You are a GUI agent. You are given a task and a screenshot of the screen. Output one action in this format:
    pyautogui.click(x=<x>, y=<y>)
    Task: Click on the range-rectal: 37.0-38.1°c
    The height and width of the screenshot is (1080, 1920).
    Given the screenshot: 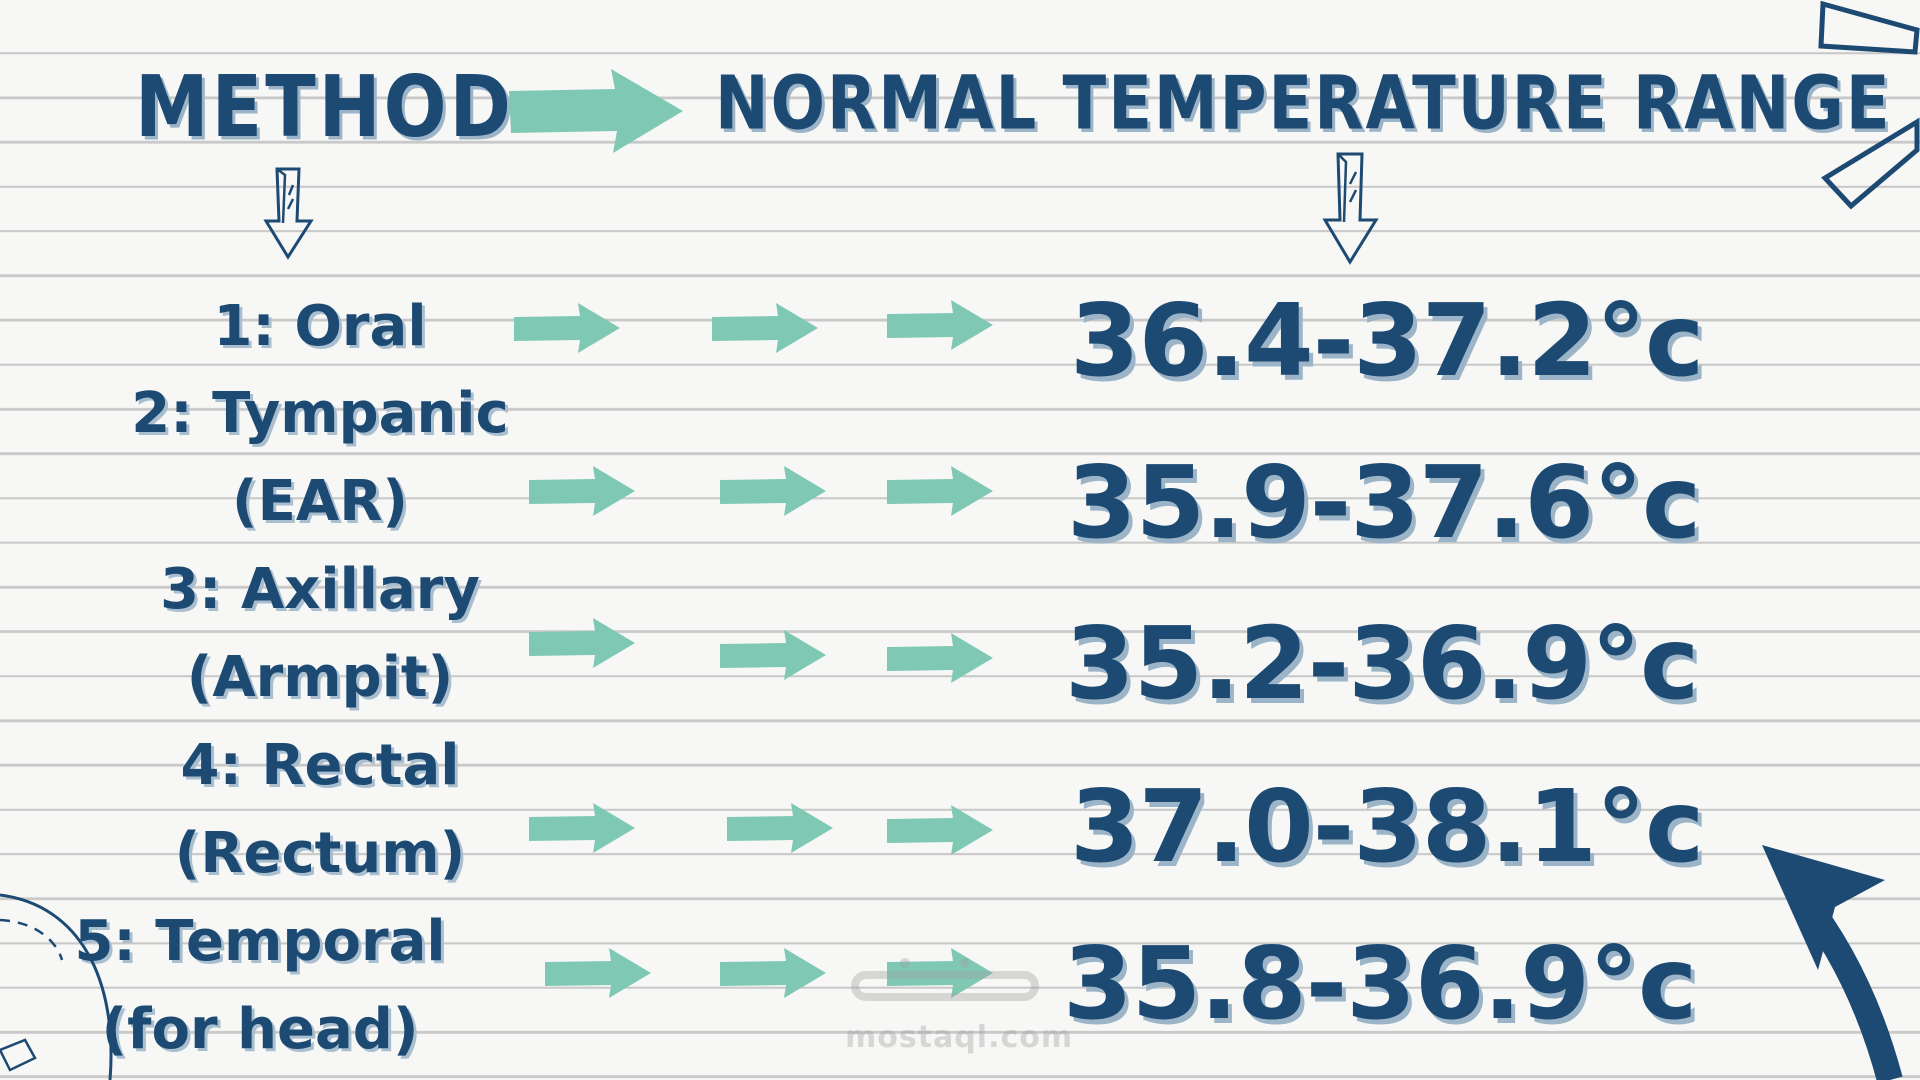 What is the action you would take?
    pyautogui.click(x=1387, y=826)
    